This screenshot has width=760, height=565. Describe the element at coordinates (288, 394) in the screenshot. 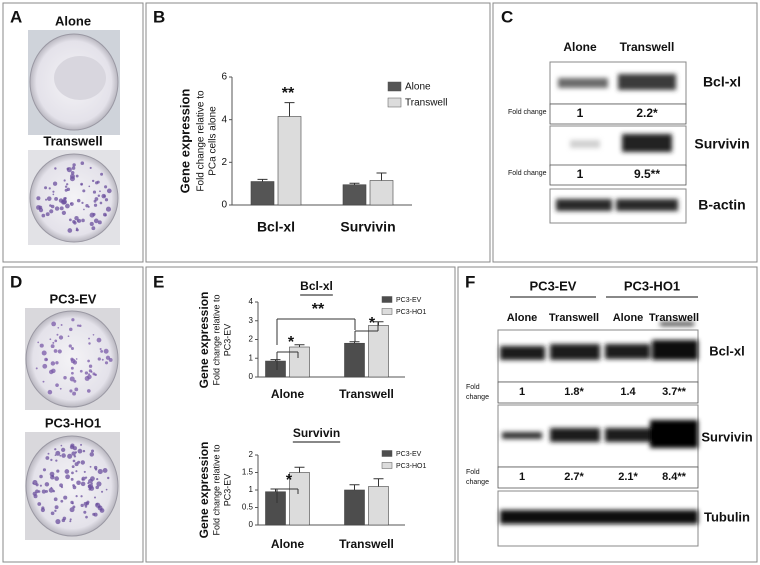

I see `x-tick-label: Alone` at that location.